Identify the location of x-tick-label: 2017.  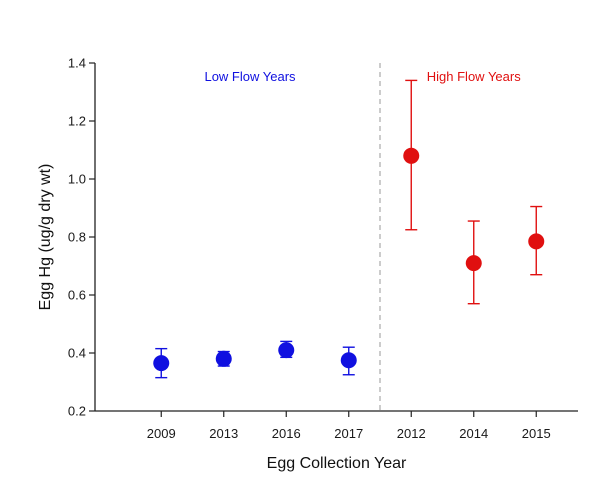
(348, 433).